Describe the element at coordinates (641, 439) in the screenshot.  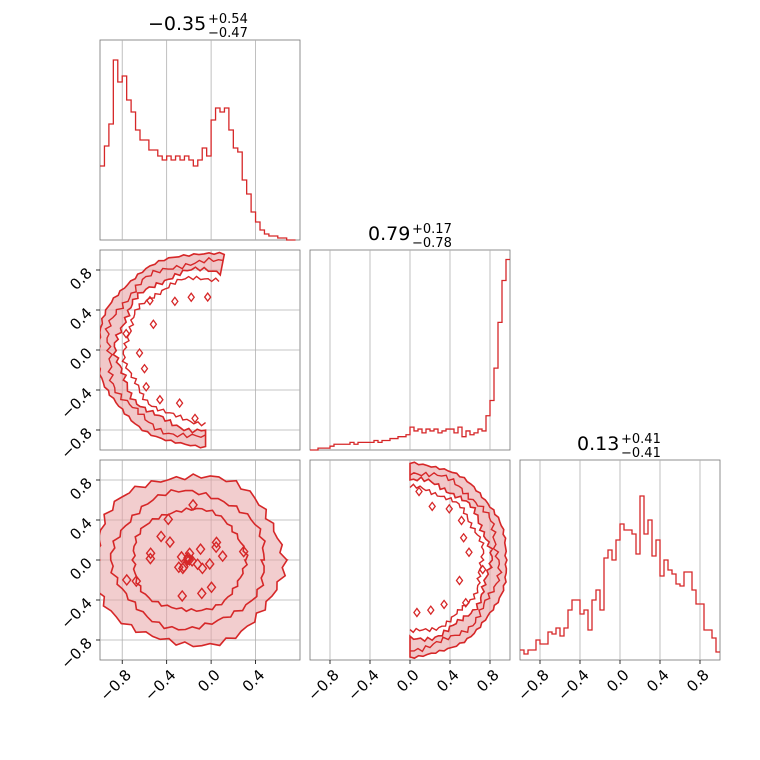
I see `title-param-3-up: +0.41` at that location.